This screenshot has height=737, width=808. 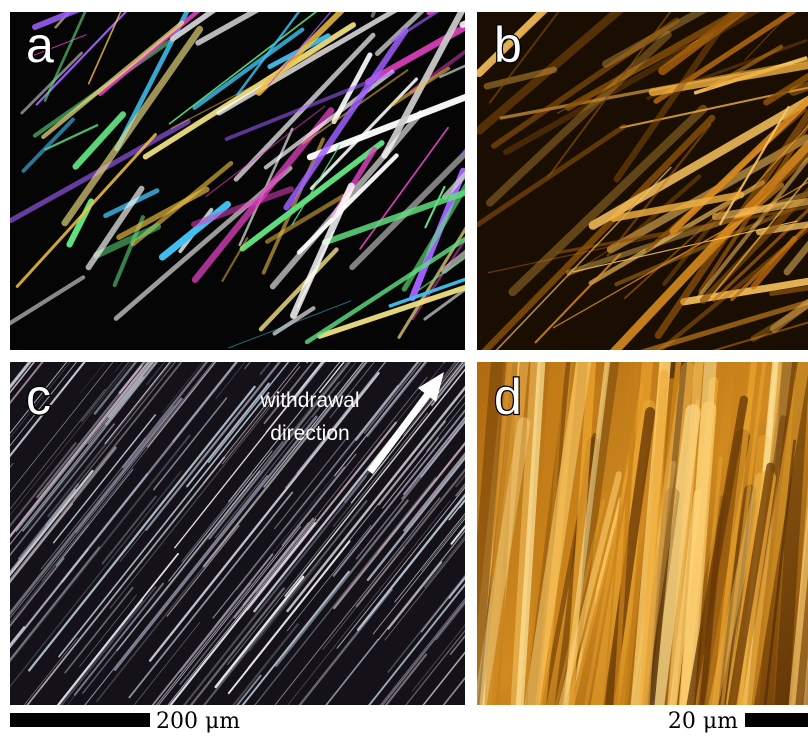 What do you see at coordinates (40, 45) in the screenshot?
I see `panel-label: a` at bounding box center [40, 45].